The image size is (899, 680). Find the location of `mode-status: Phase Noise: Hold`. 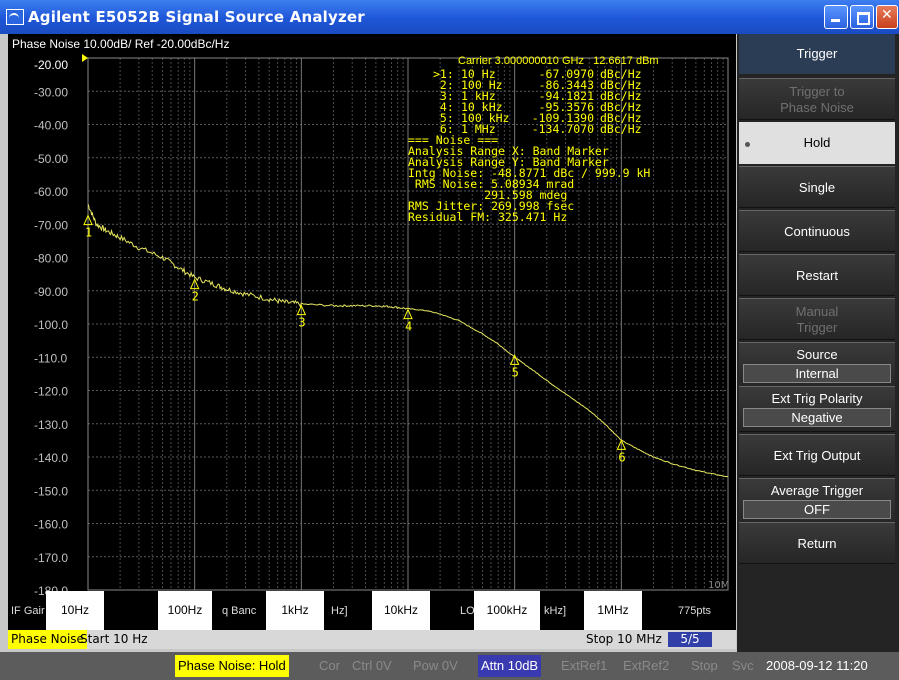

mode-status: Phase Noise: Hold is located at coordinates (232, 666).